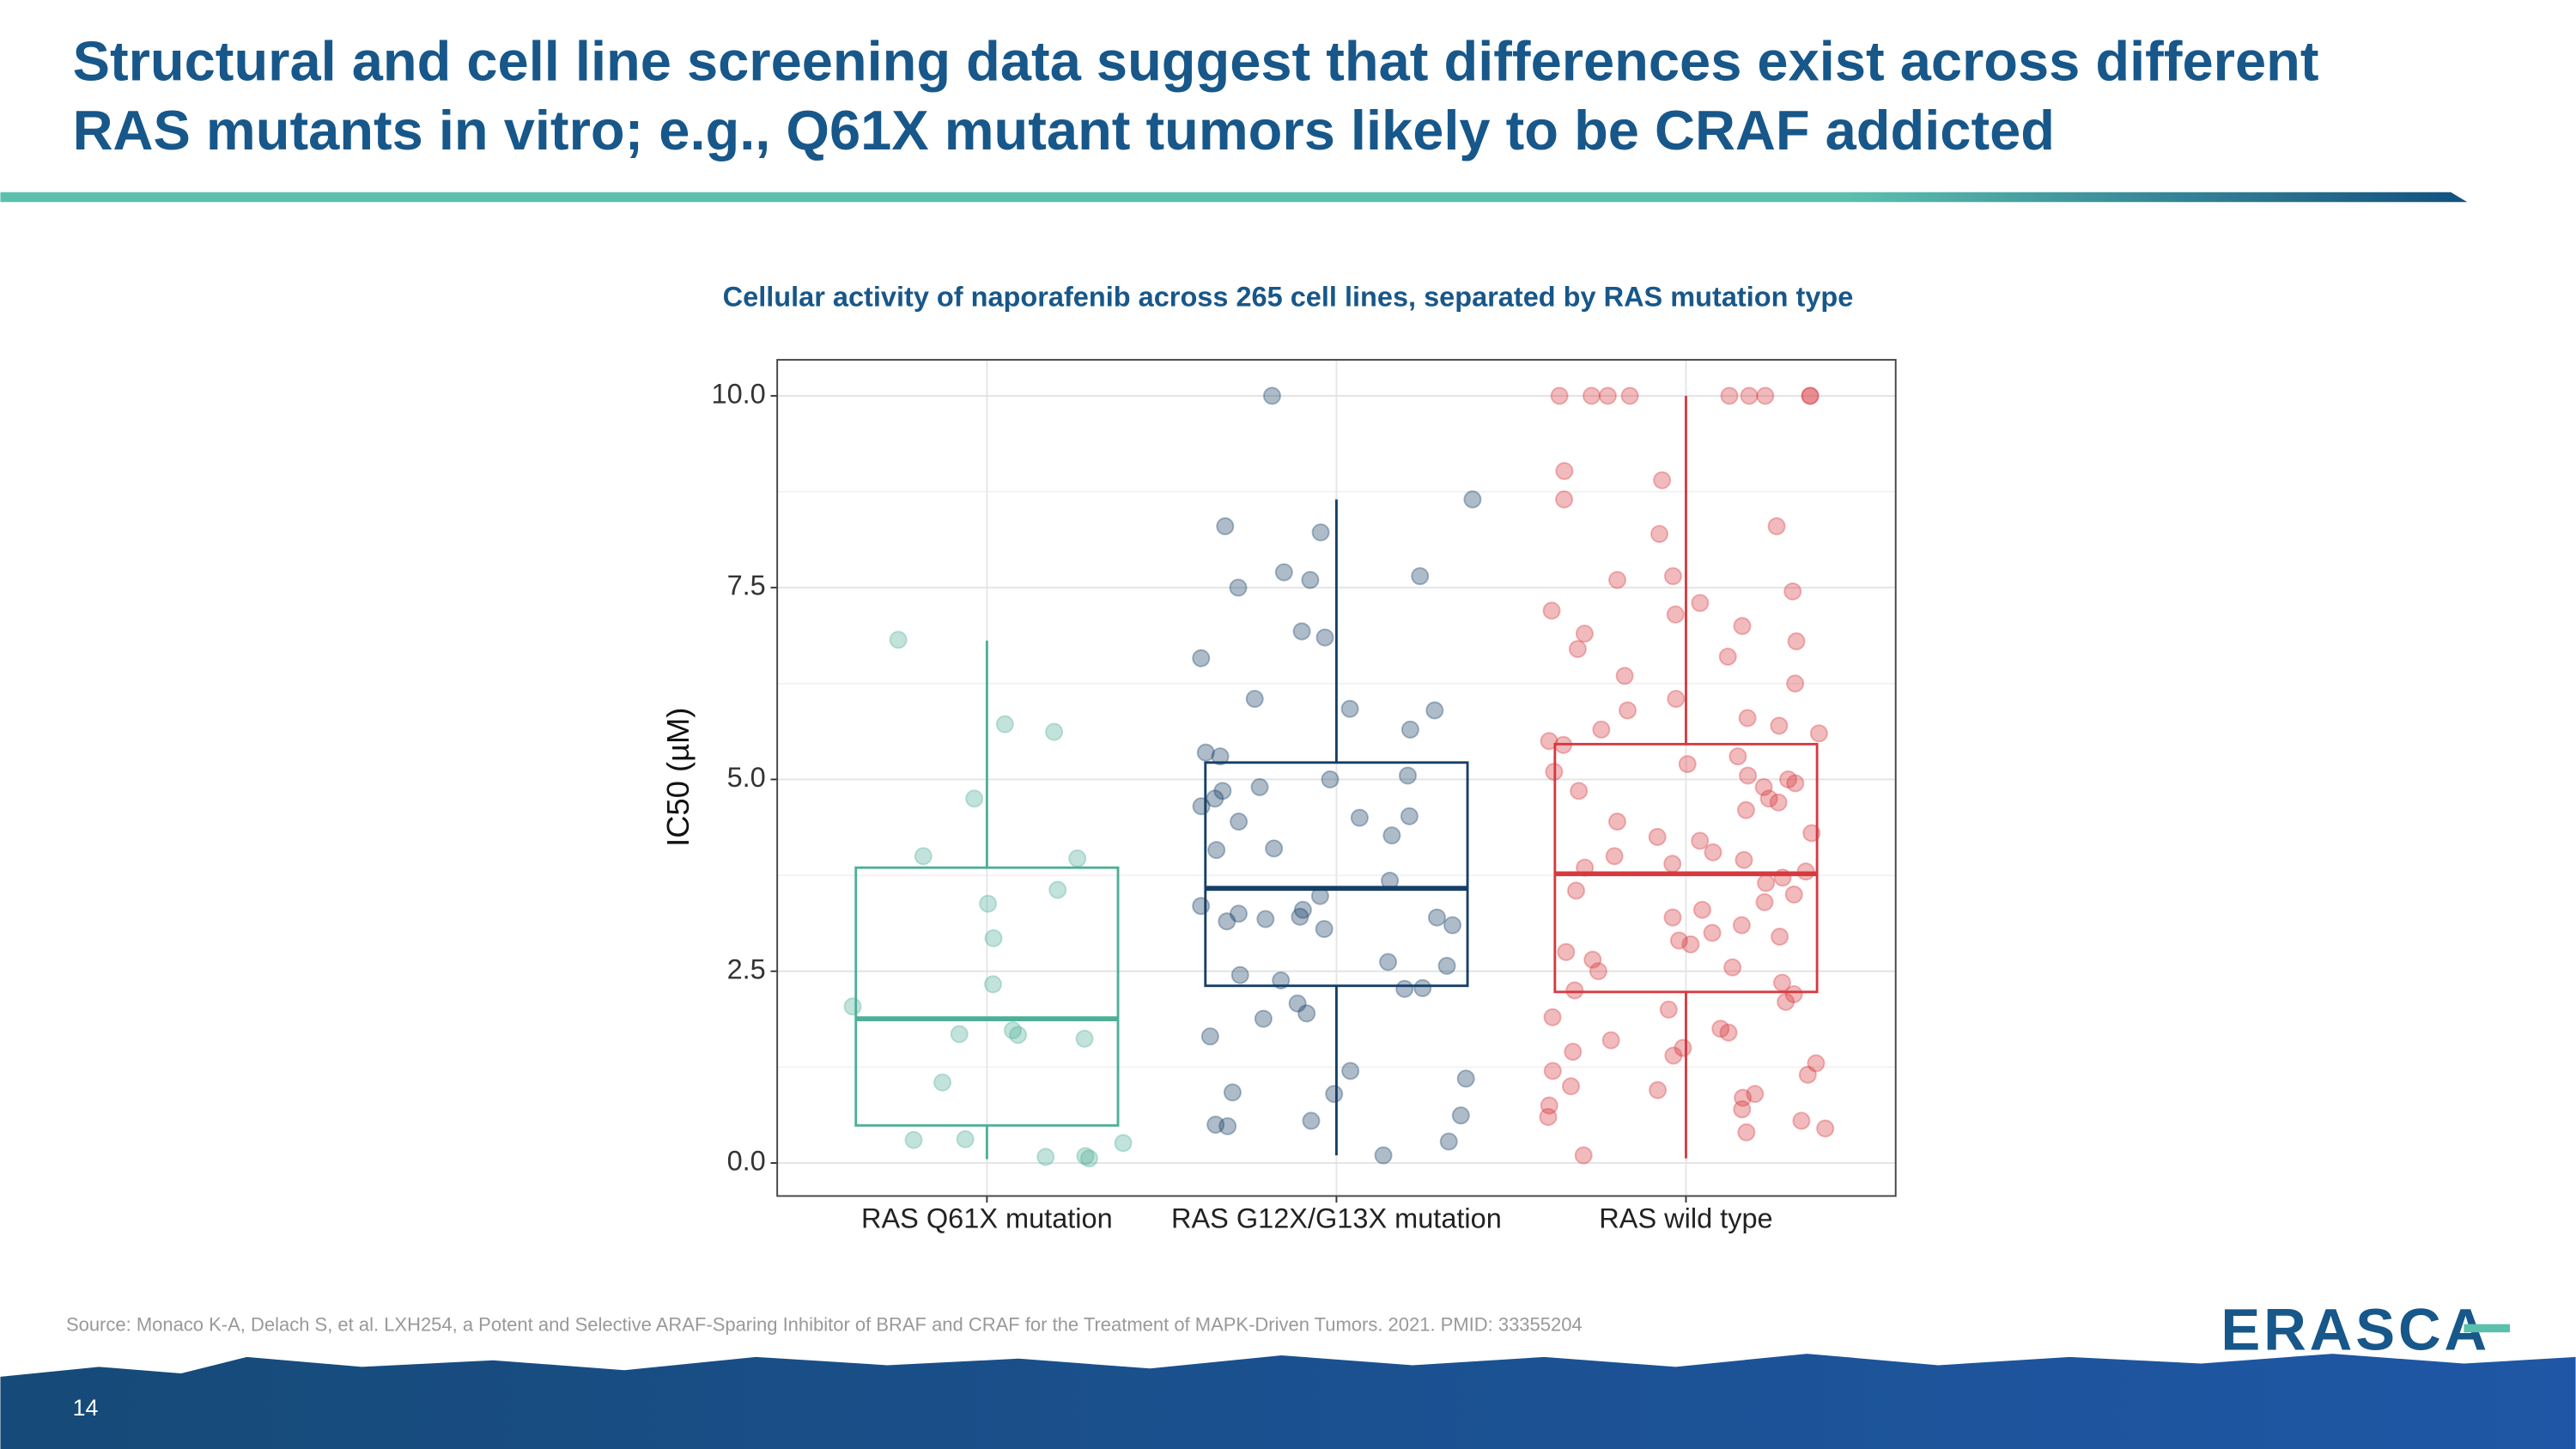 The image size is (2576, 1449). I want to click on y-tick-label: 0.0, so click(746, 1161).